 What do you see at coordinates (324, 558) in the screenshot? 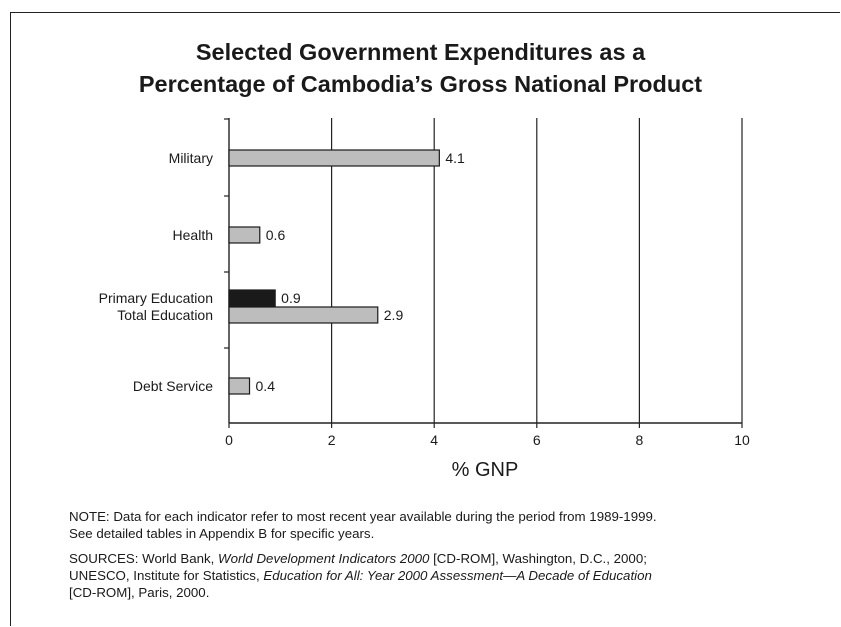
I see `sources-title-wdi: World Development Indicators 2000` at bounding box center [324, 558].